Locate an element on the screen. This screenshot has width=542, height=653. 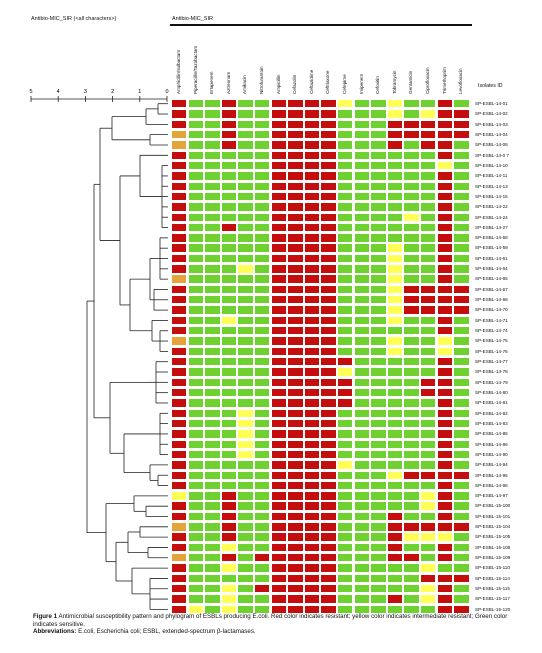
isolate-label: SP-ESBL-14-96 is located at coordinates (491, 485).